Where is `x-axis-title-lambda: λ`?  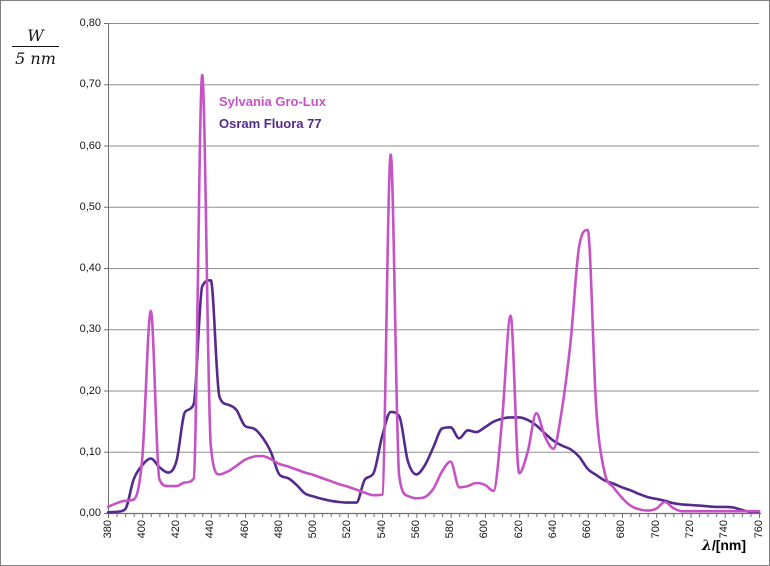 x-axis-title-lambda: λ is located at coordinates (707, 546).